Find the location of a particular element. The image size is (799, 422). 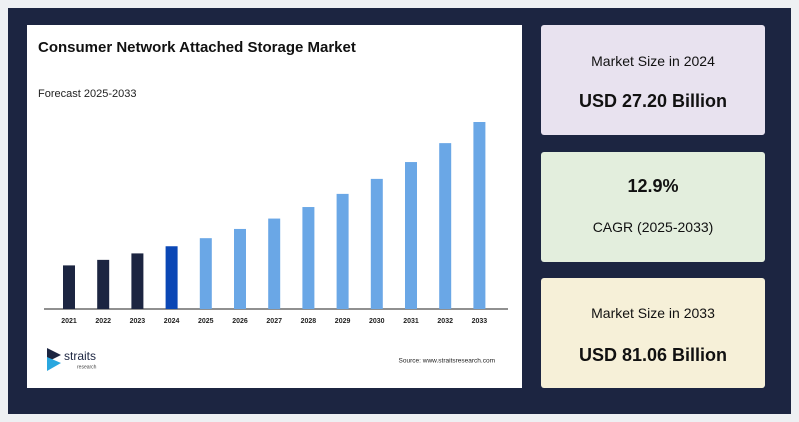

card-value: 12.9% is located at coordinates (653, 186).